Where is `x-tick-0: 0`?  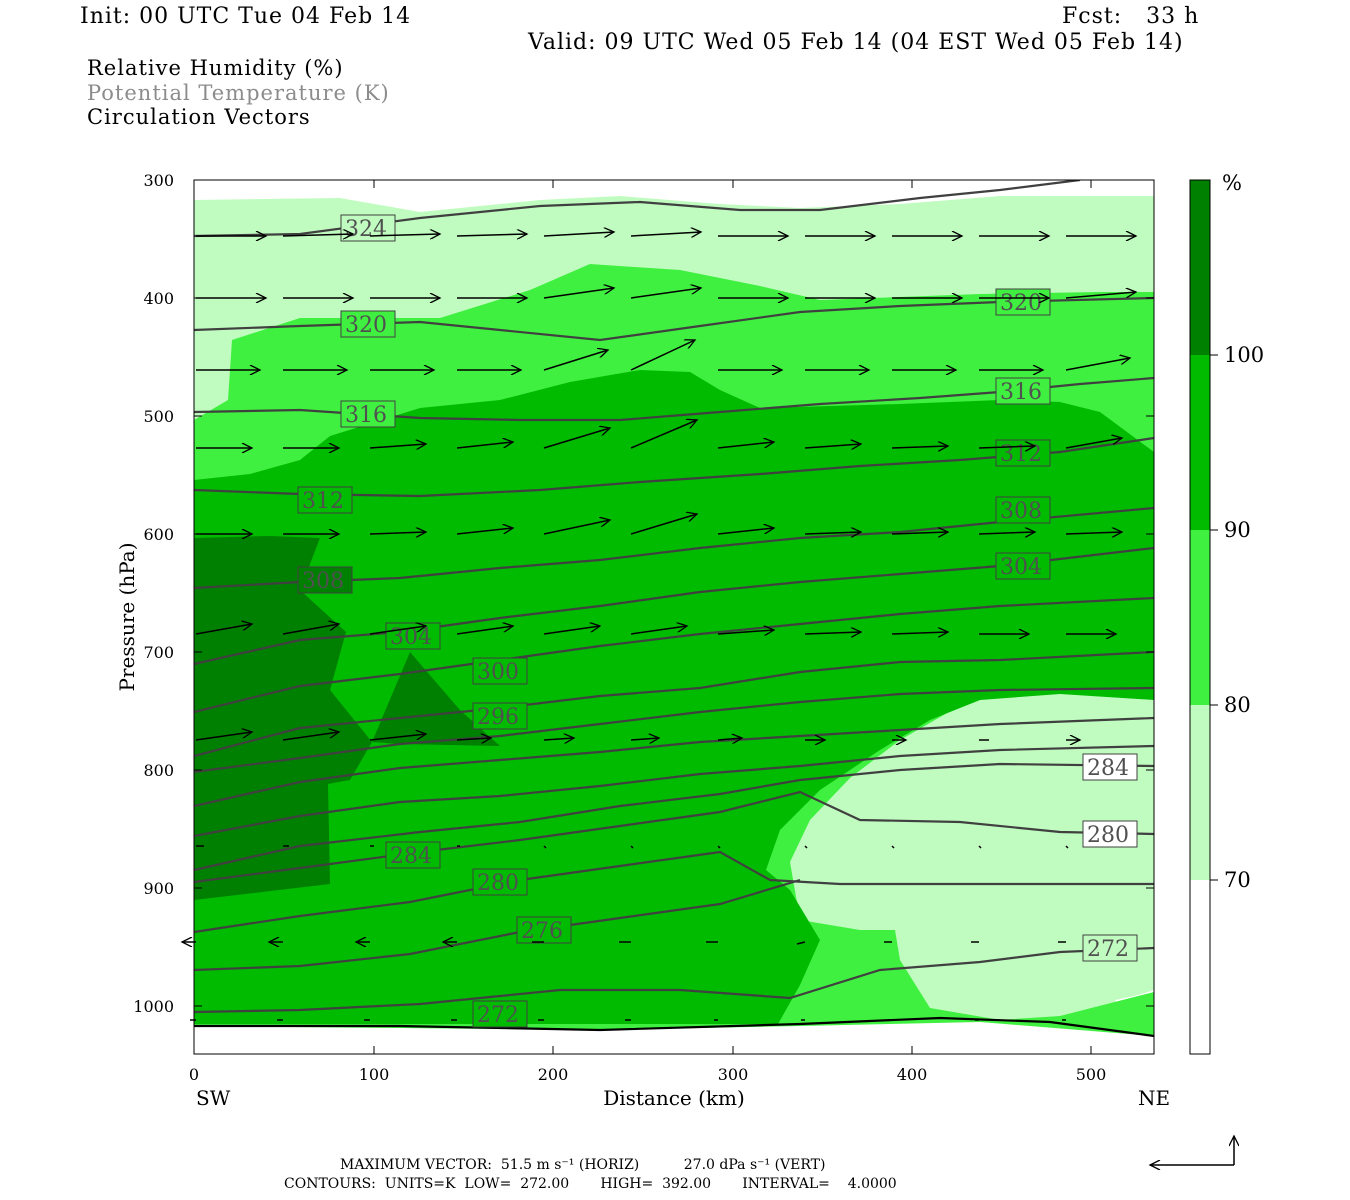
x-tick-0: 0 is located at coordinates (194, 1074).